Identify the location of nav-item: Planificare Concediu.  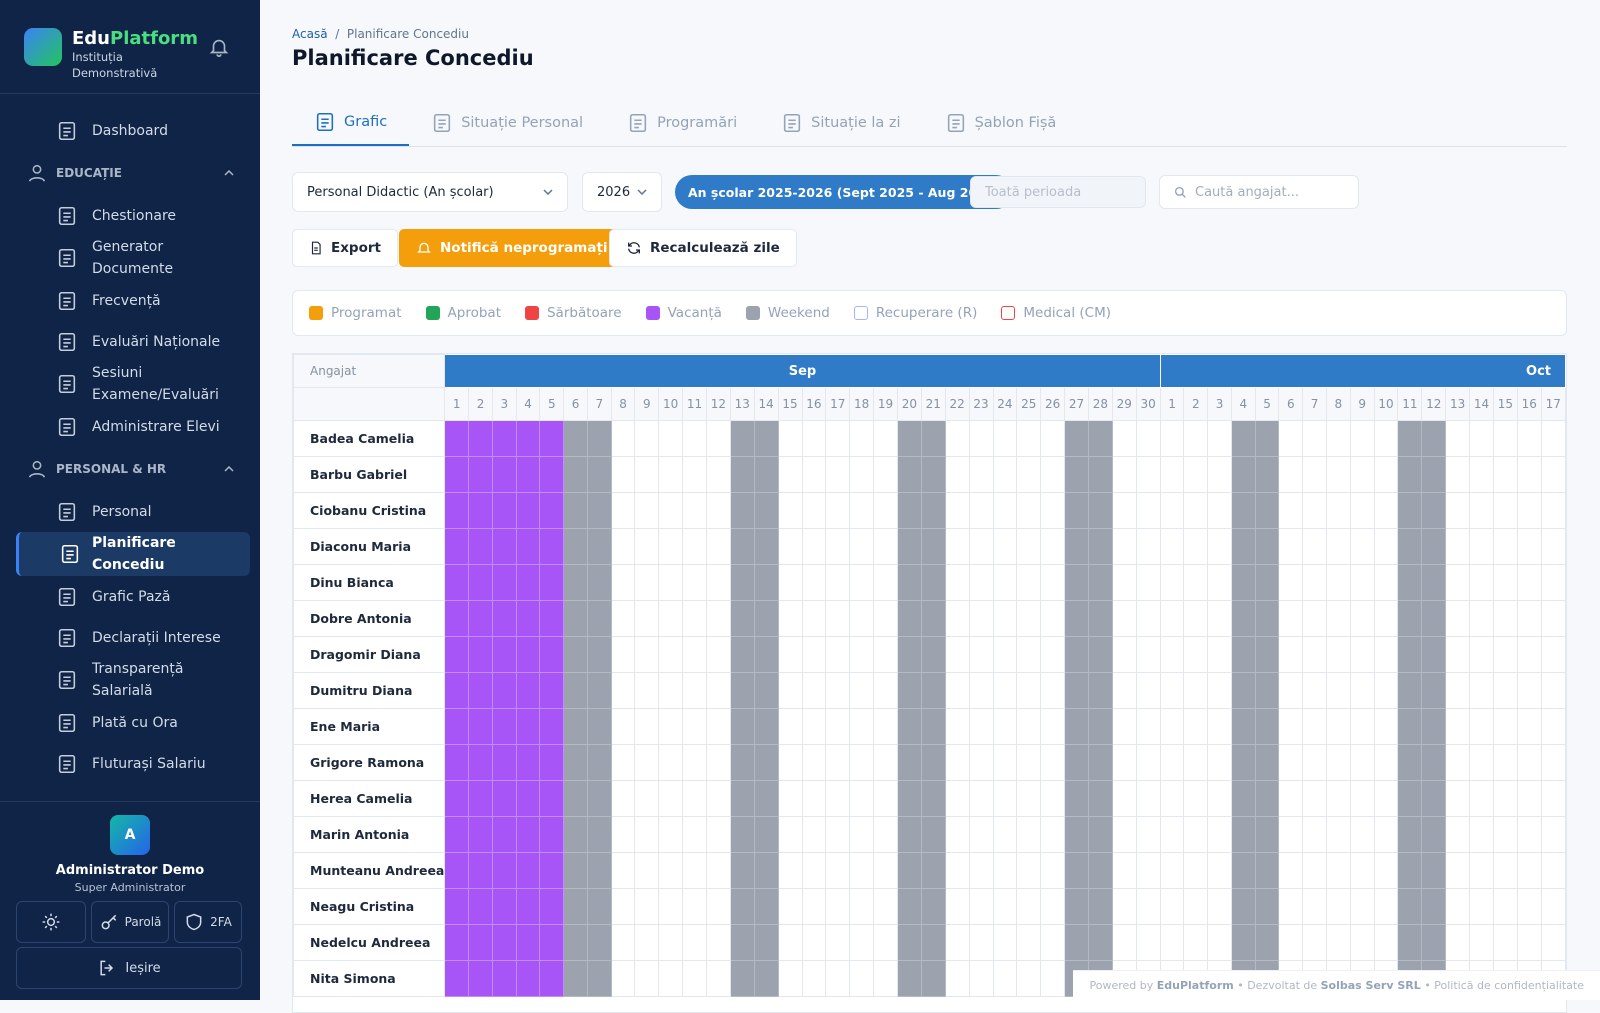
(133, 554).